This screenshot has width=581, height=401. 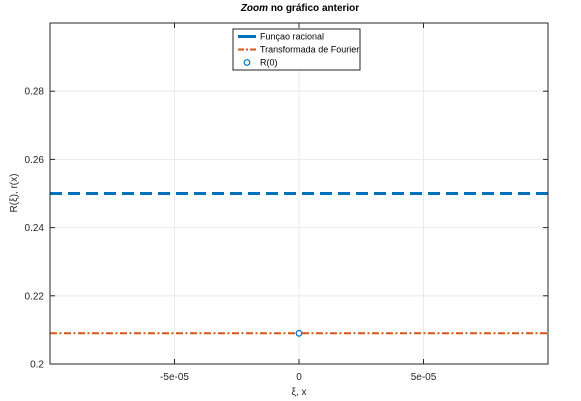 What do you see at coordinates (298, 392) in the screenshot?
I see `x-axis-label: ξ, x` at bounding box center [298, 392].